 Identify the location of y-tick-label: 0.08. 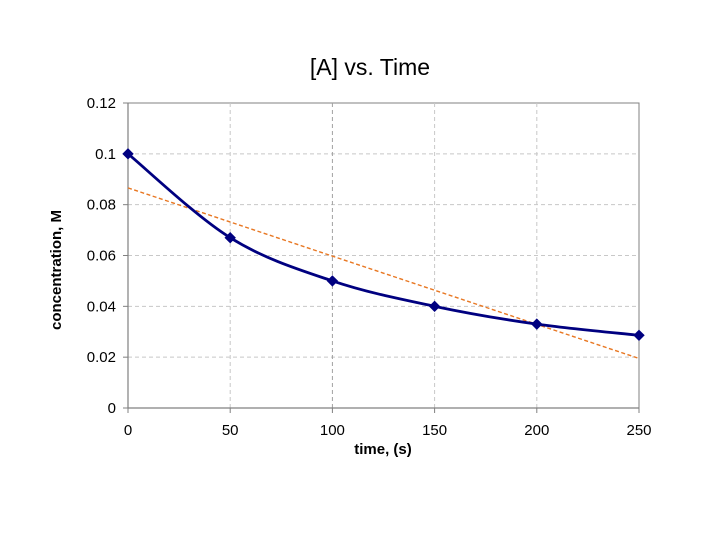
(101, 205).